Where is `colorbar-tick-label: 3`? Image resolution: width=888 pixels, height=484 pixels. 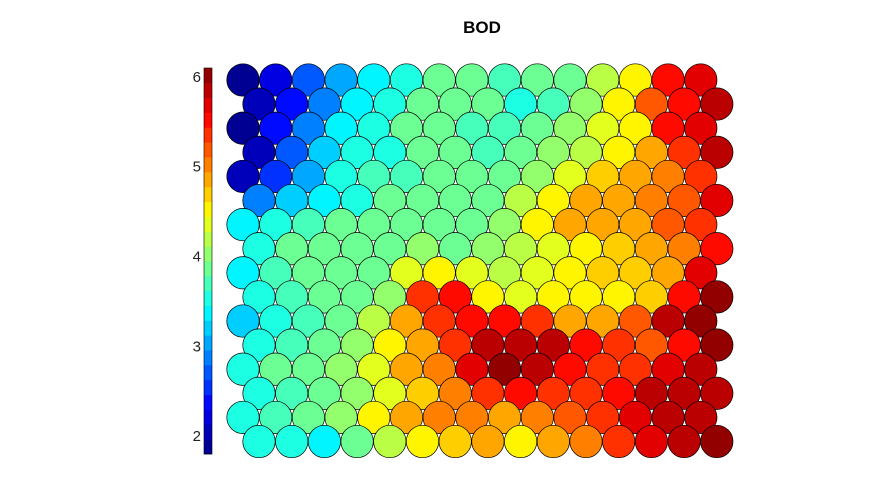
colorbar-tick-label: 3 is located at coordinates (197, 346).